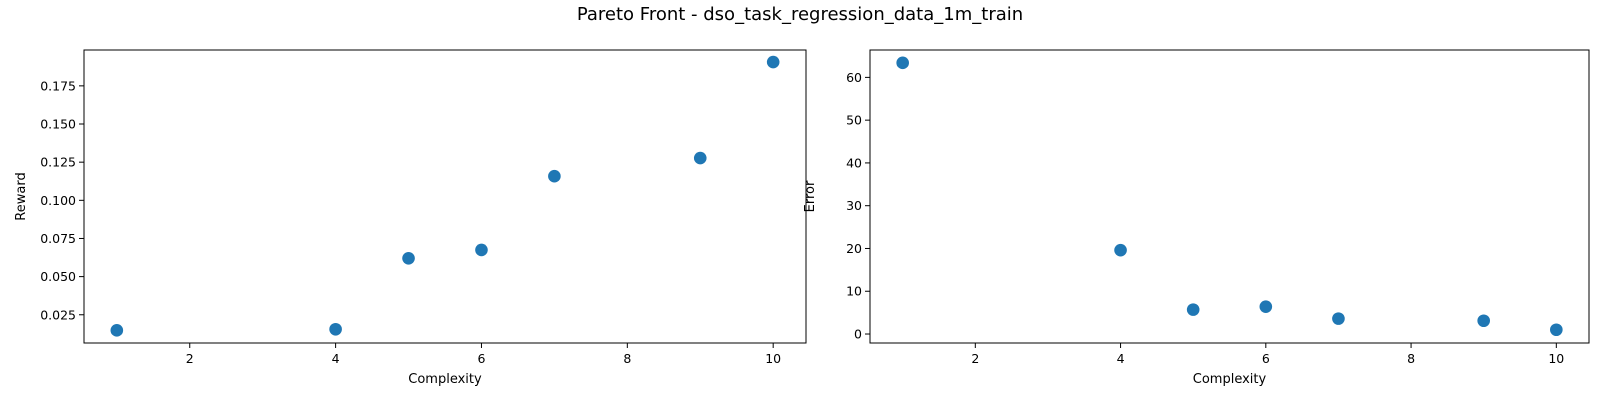 Image resolution: width=1600 pixels, height=400 pixels. What do you see at coordinates (1556, 358) in the screenshot?
I see `plot2-x-tick-label: 10` at bounding box center [1556, 358].